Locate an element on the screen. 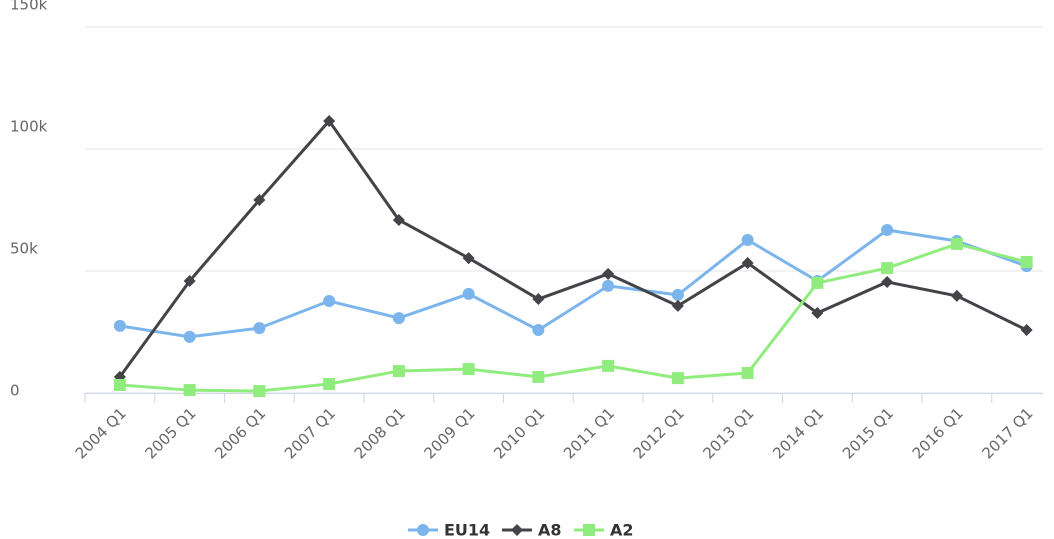 The width and height of the screenshot is (1054, 539). y-tick-label: 100k is located at coordinates (29, 127).